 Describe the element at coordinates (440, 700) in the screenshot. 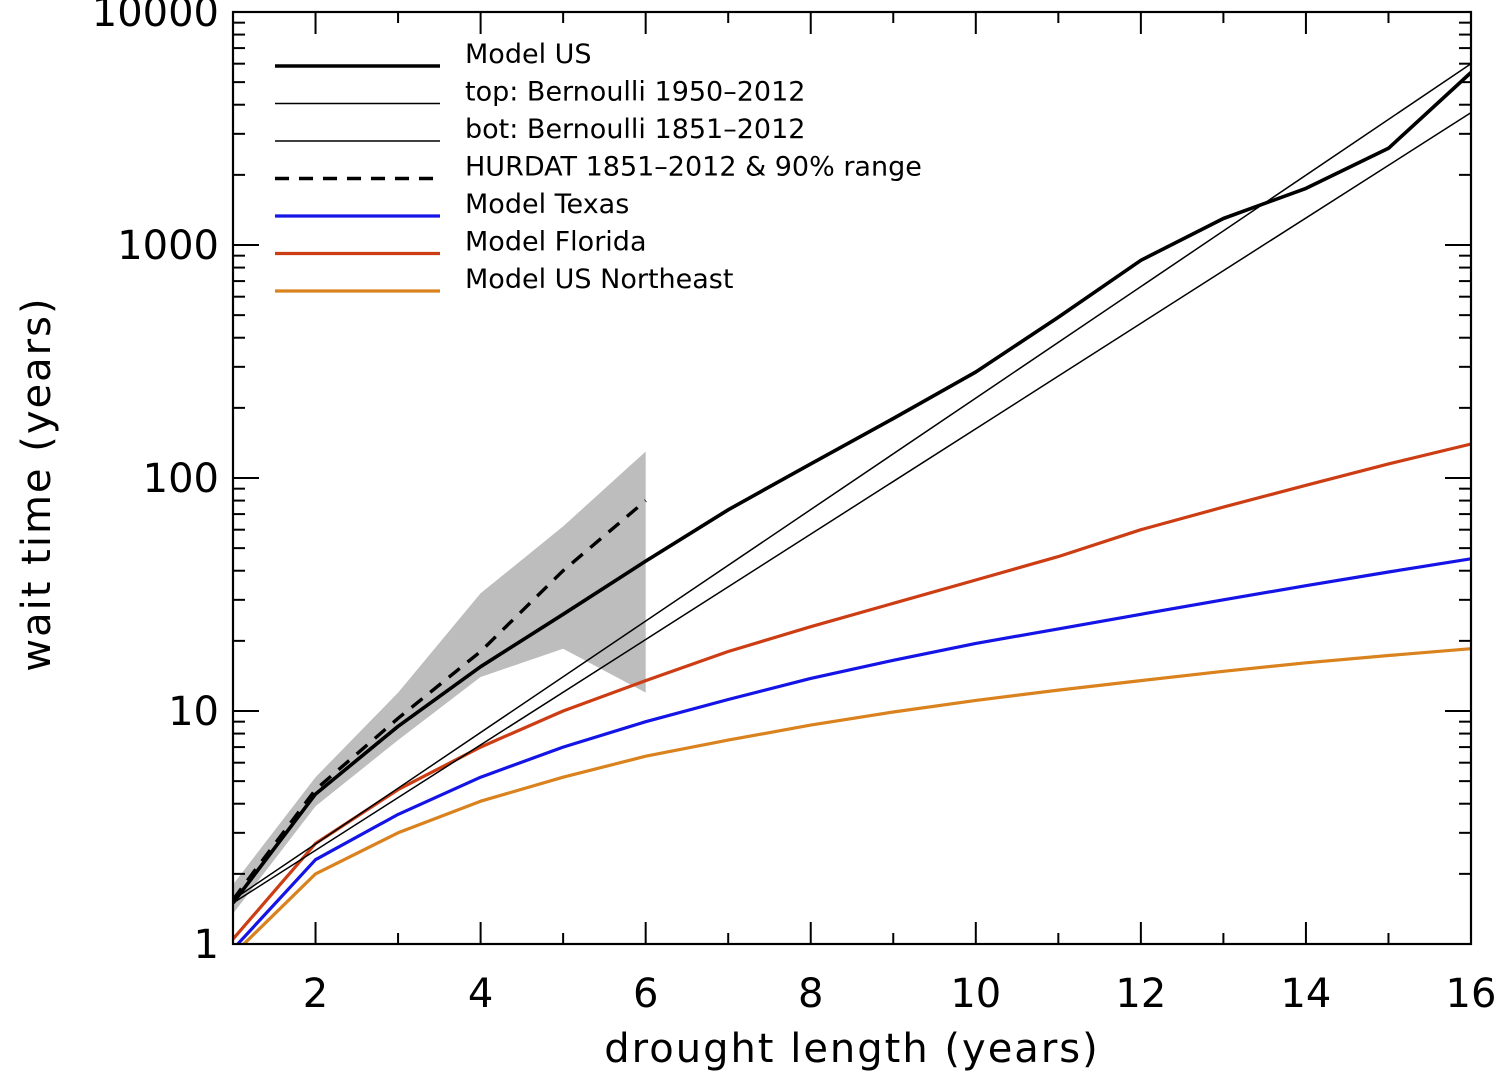

I see `series-line-hurdat-1851-2012-90-range` at that location.